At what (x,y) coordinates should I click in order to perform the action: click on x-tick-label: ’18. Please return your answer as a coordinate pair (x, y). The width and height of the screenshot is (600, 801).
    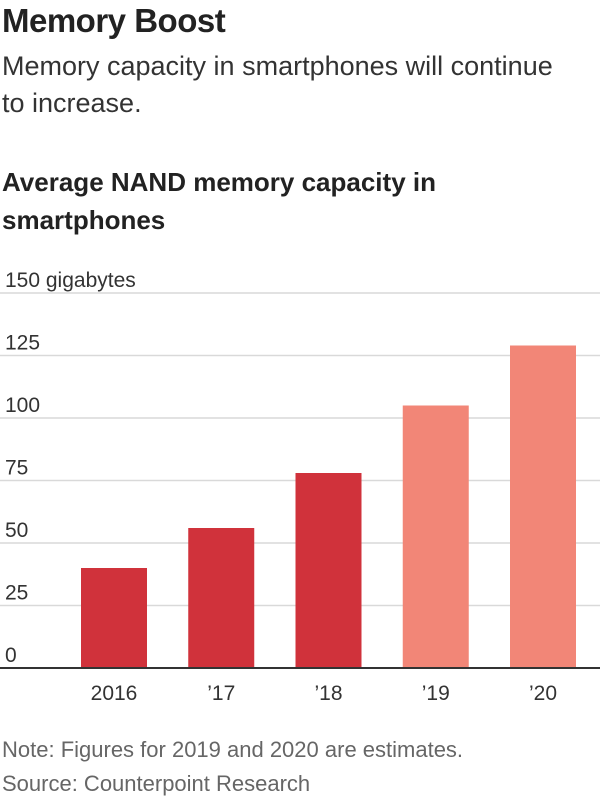
    Looking at the image, I should click on (328, 693).